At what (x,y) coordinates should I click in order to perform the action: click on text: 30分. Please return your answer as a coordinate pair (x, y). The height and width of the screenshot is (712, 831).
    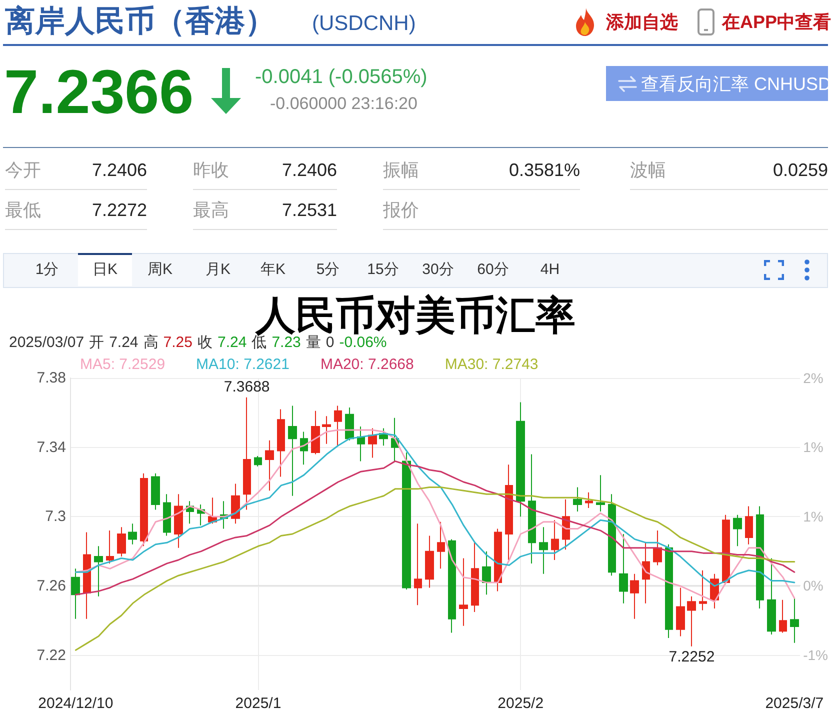
    Looking at the image, I should click on (438, 269).